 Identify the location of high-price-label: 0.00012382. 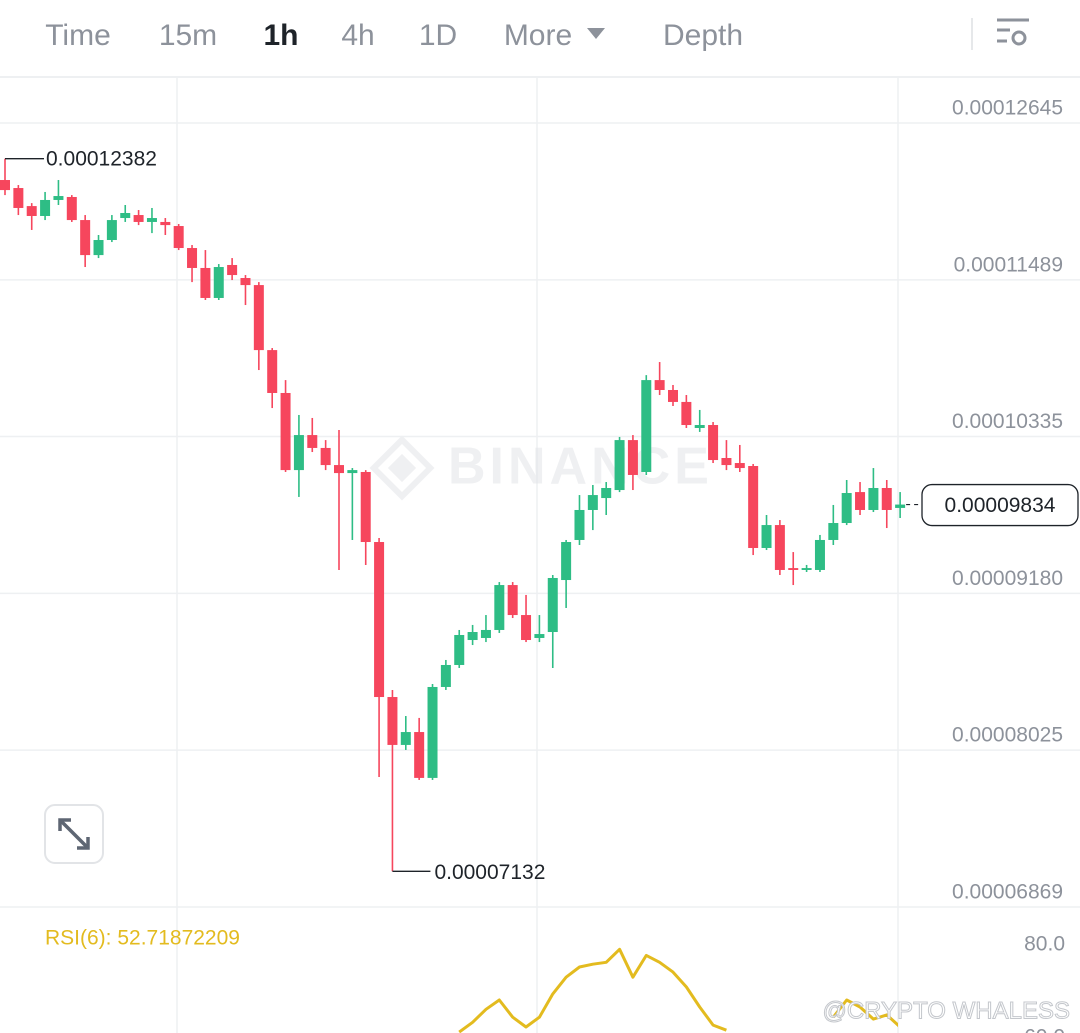
(101, 158).